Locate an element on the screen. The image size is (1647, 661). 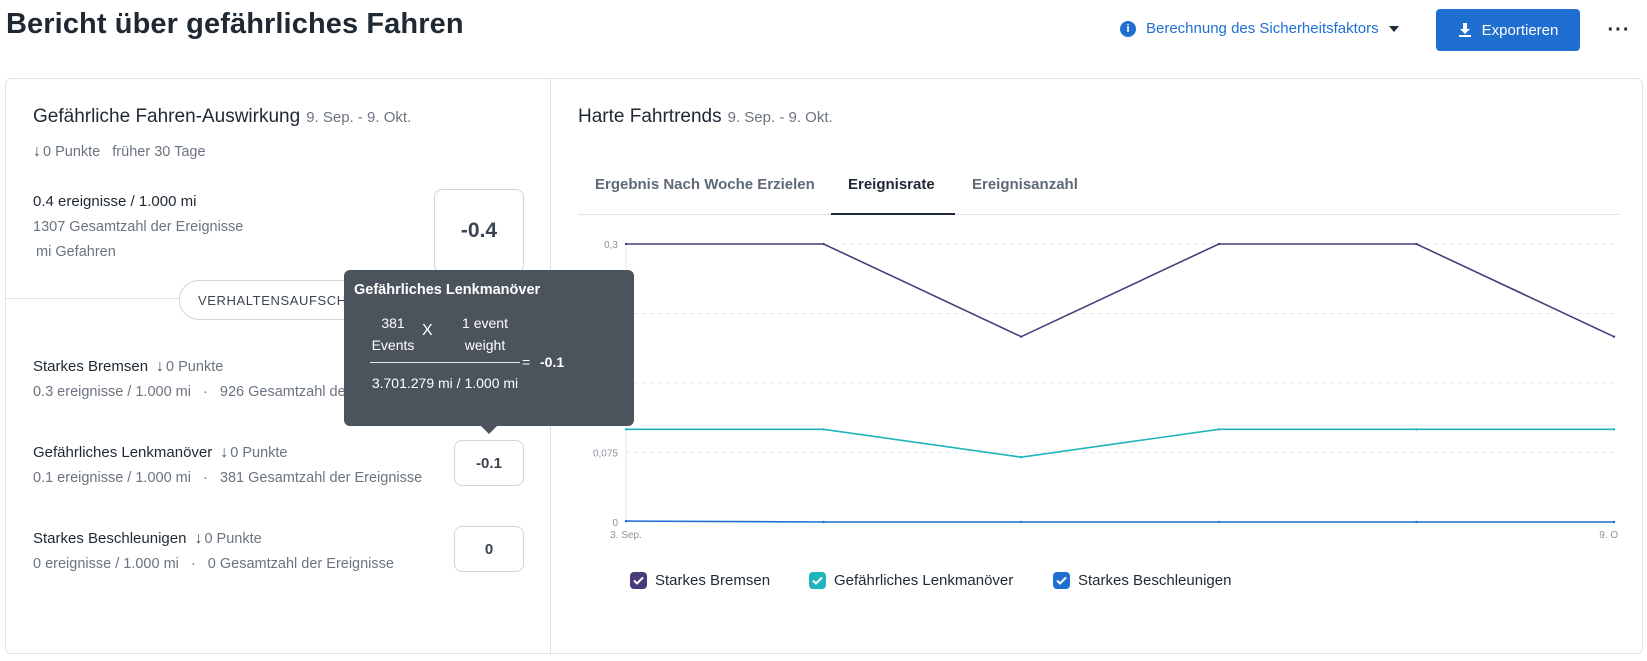
behavior-score-box: 0 is located at coordinates (489, 549).